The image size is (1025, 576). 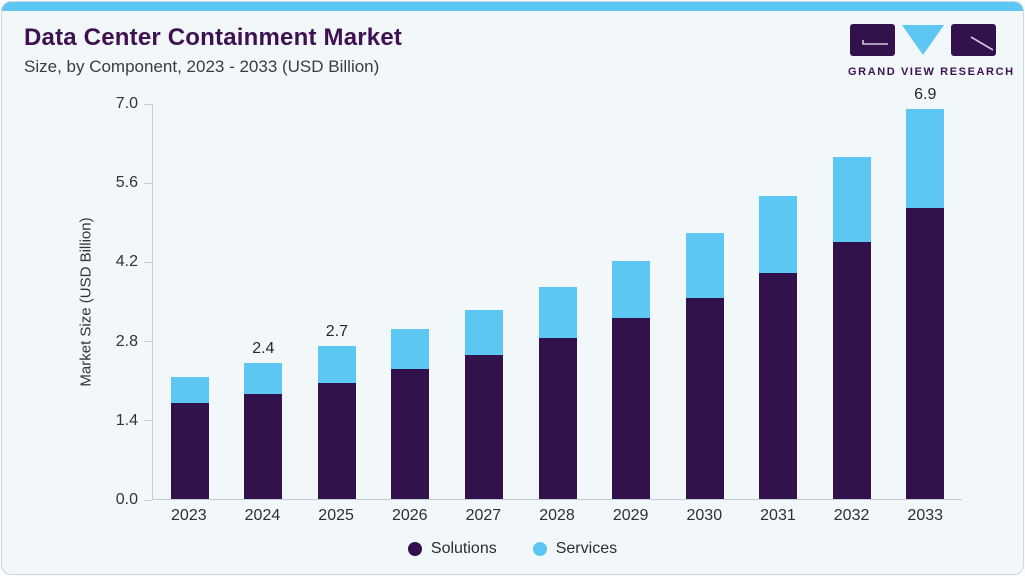 I want to click on bar-group-2025: 2.7, so click(x=337, y=301).